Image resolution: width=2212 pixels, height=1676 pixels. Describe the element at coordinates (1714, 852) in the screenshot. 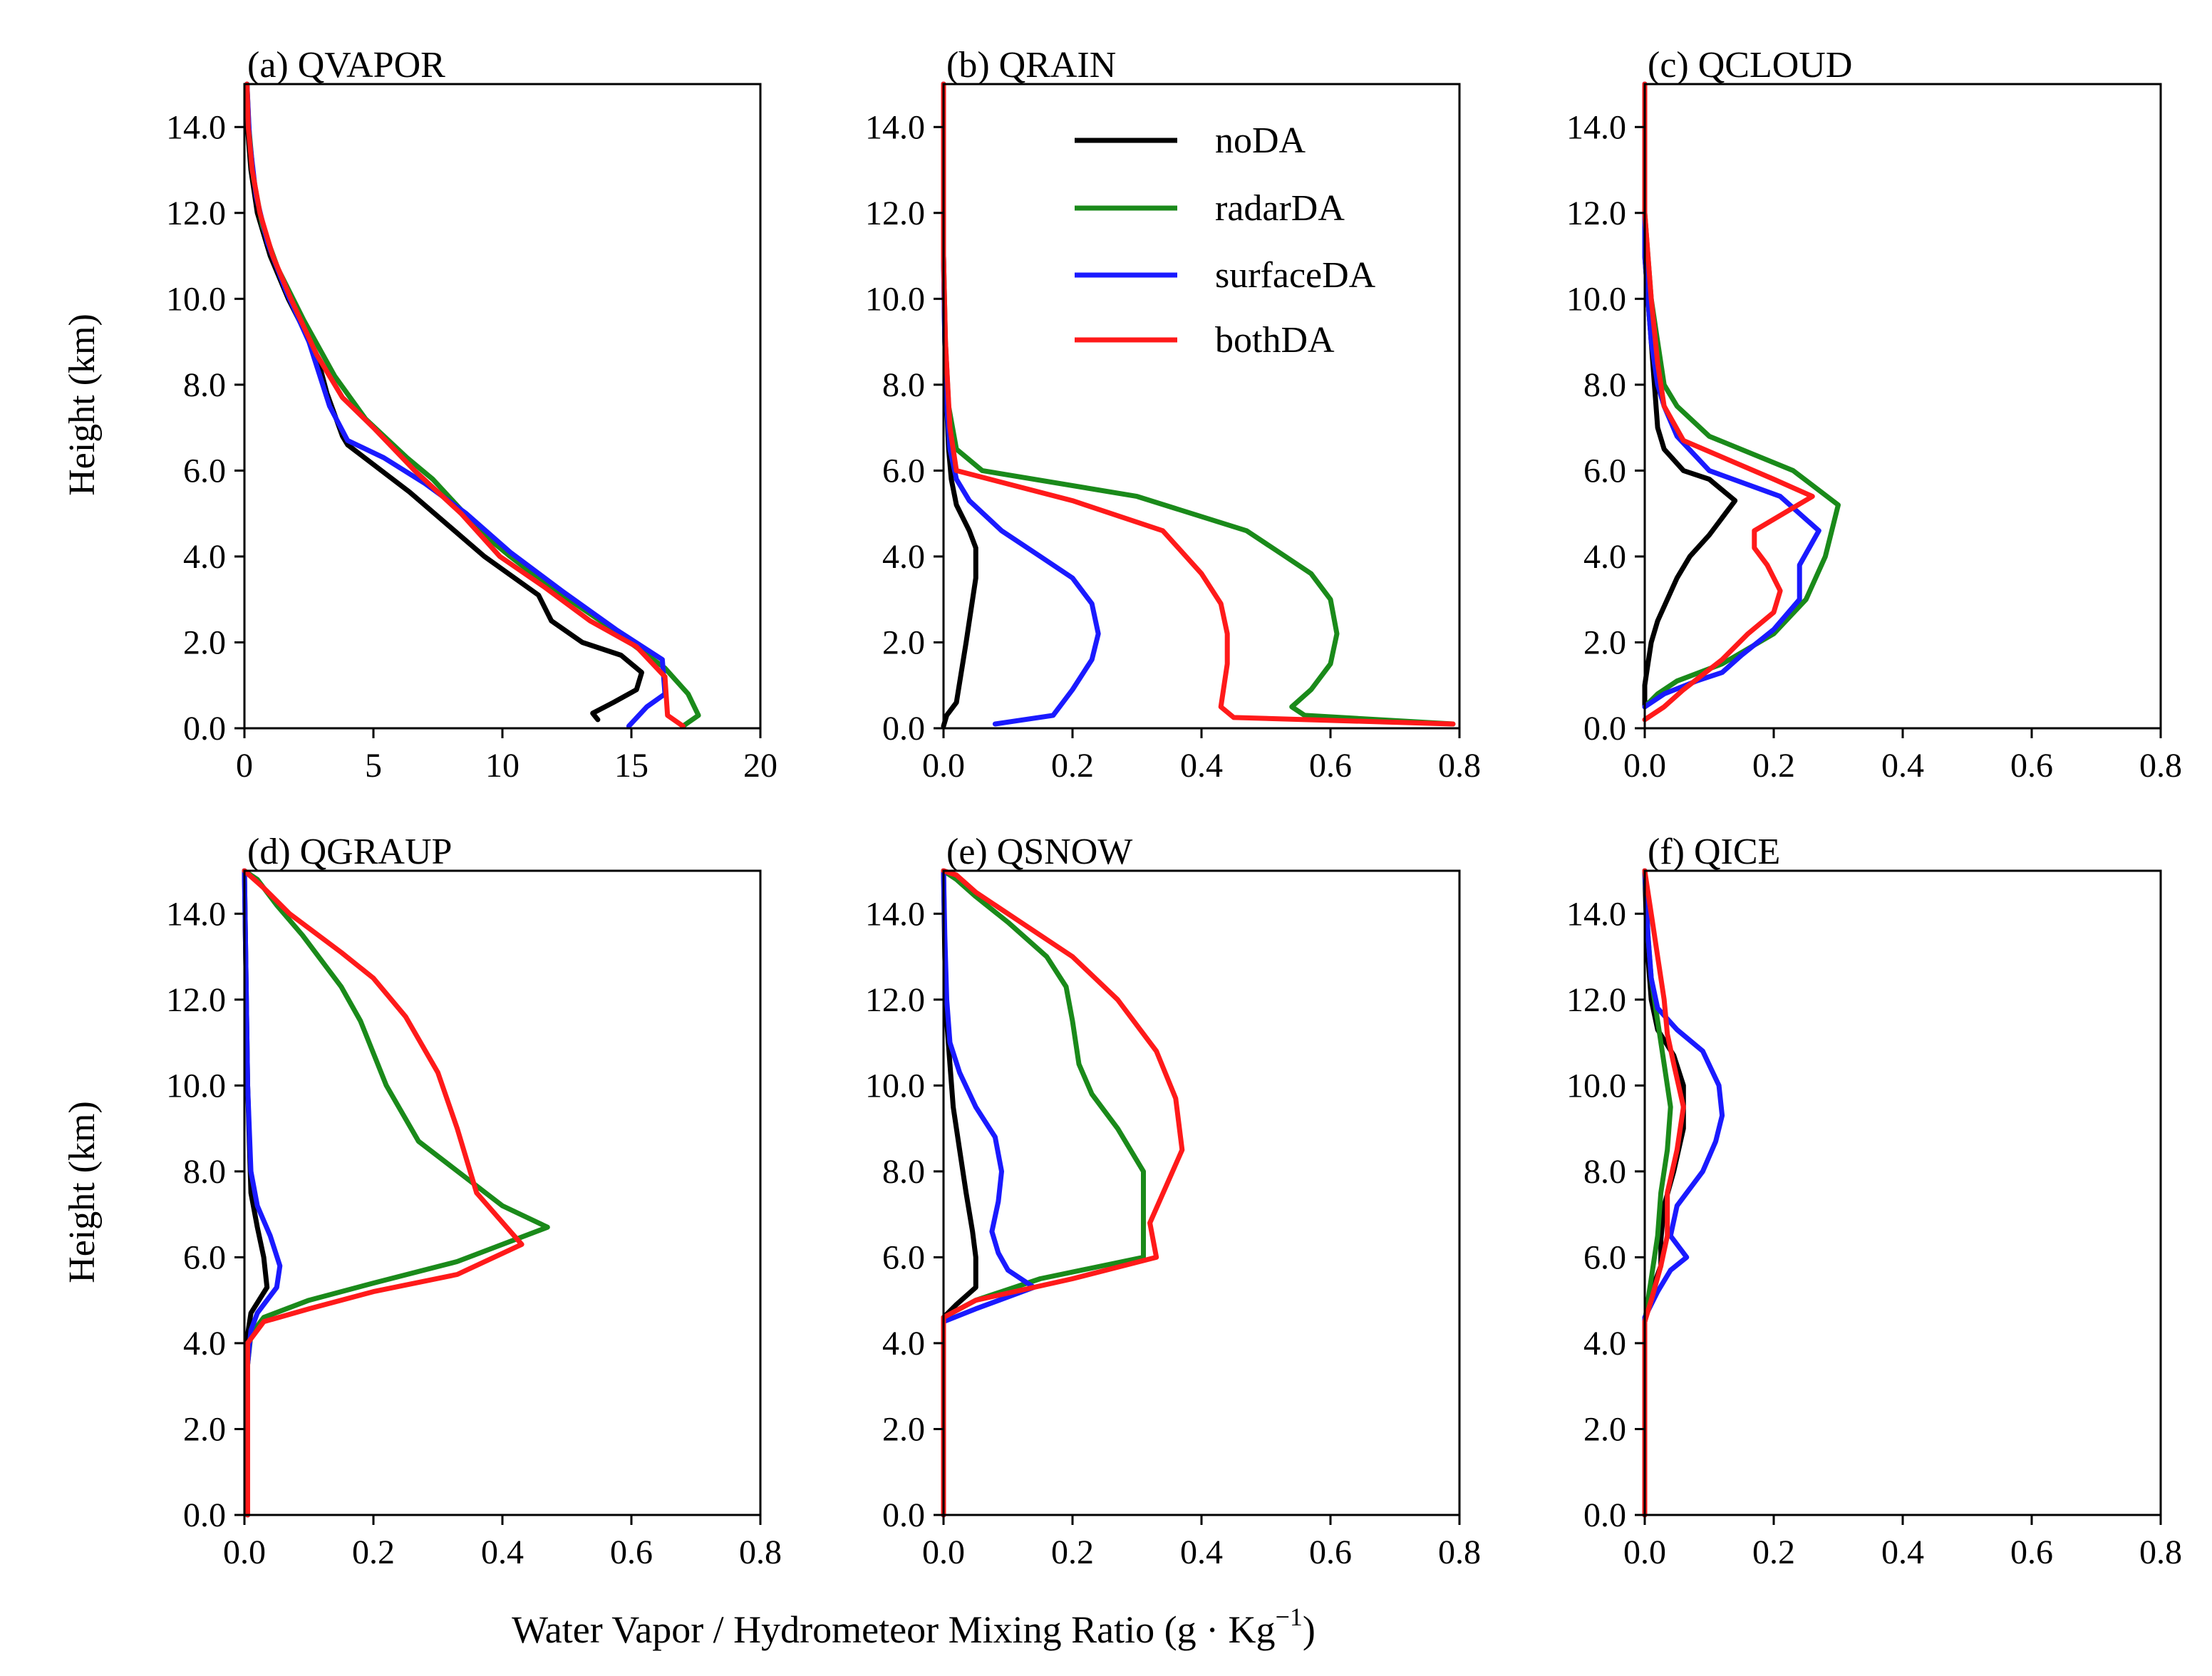

I see `panel-title: (f) QICE` at that location.